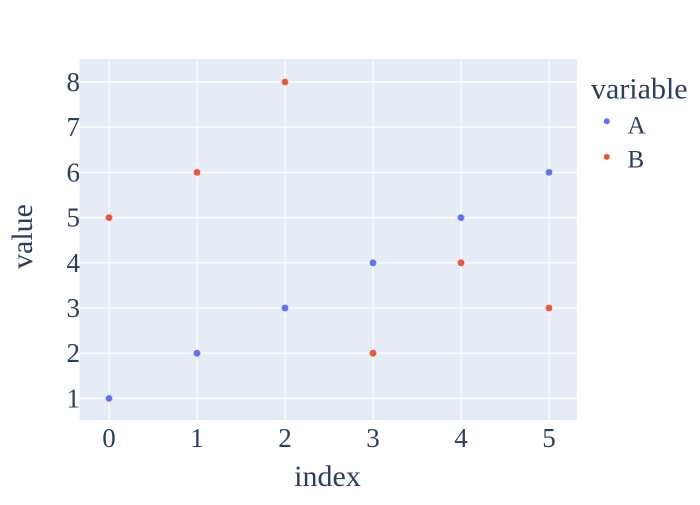 This screenshot has height=505, width=700. What do you see at coordinates (74, 127) in the screenshot?
I see `svg-text: 7` at bounding box center [74, 127].